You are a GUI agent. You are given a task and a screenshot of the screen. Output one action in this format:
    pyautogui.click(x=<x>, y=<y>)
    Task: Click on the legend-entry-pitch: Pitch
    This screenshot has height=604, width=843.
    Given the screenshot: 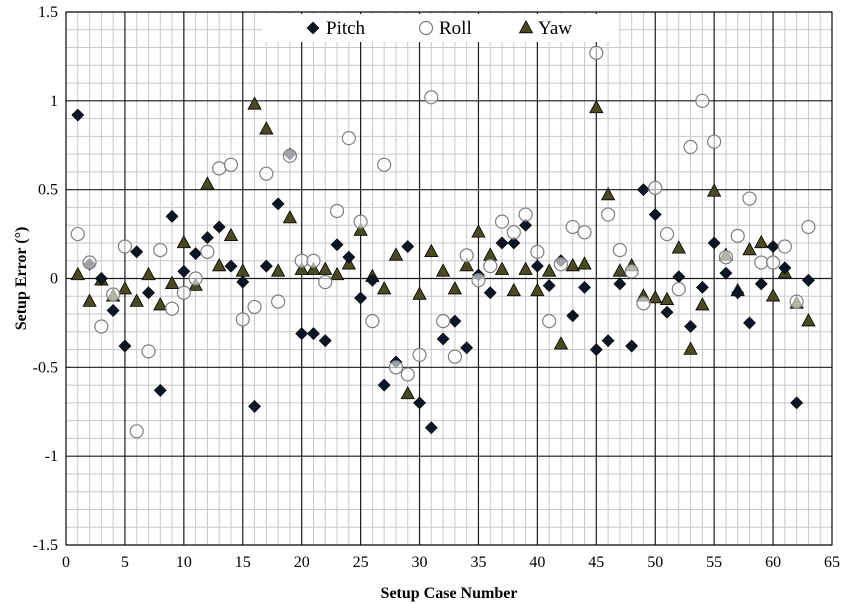 What is the action you would take?
    pyautogui.click(x=336, y=28)
    